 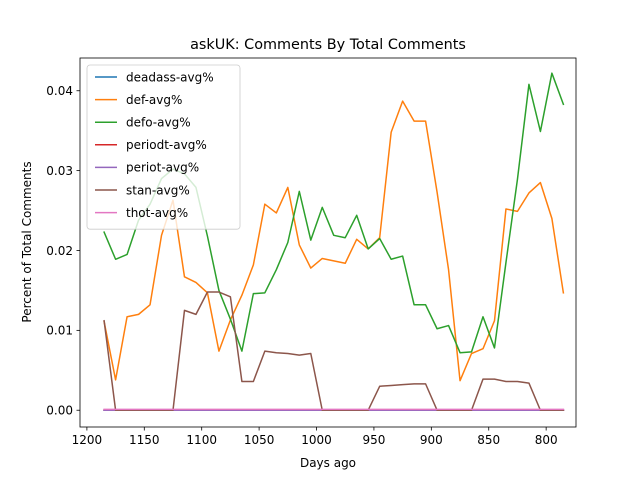 What do you see at coordinates (259, 440) in the screenshot?
I see `x-tick-label: 1050` at bounding box center [259, 440].